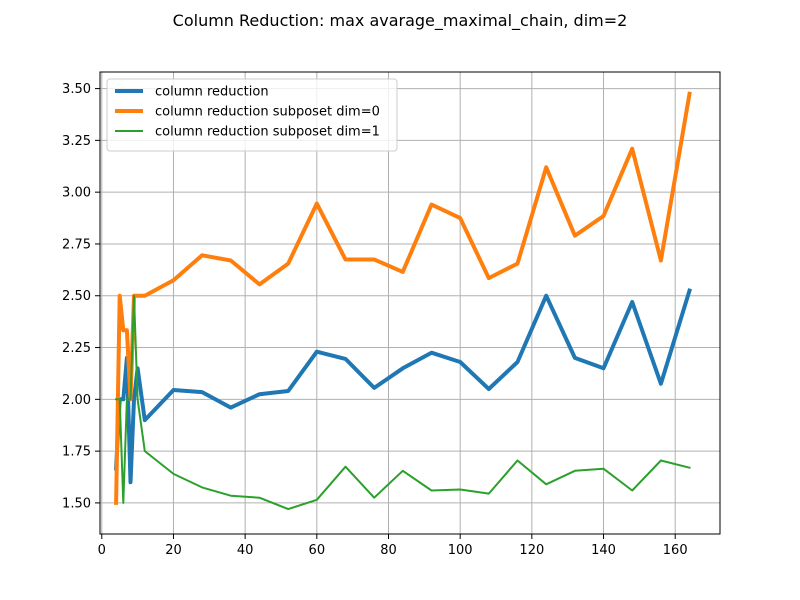  Describe the element at coordinates (267, 132) in the screenshot. I see `legend-label-2: column reduction subposet dim=1` at that location.